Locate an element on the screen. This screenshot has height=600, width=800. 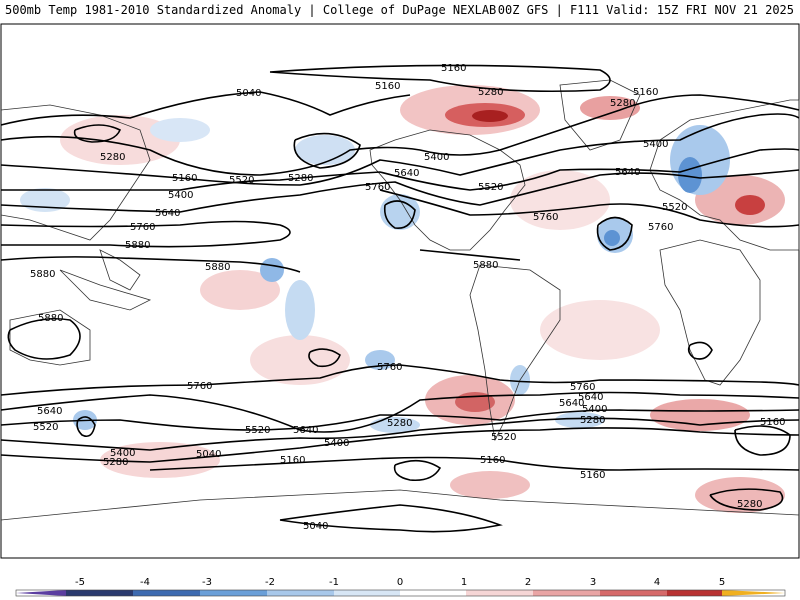
colorbar-tick-label: -5 is located at coordinates (80, 582).